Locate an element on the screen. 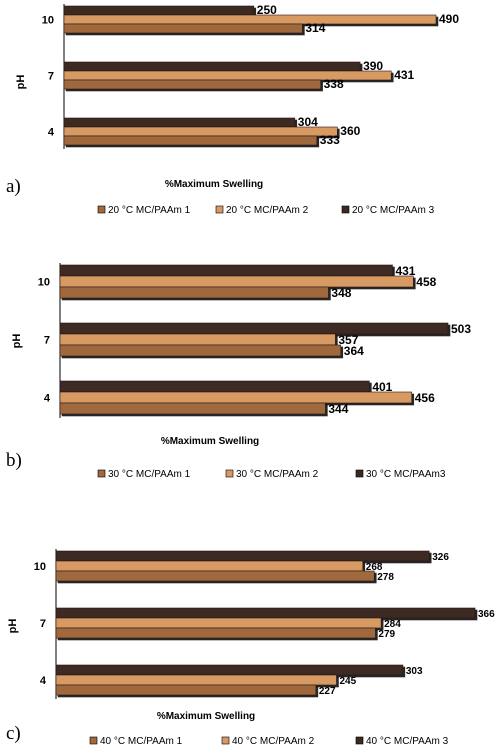 Image resolution: width=503 pixels, height=755 pixels. value-label: 357 is located at coordinates (348, 340).